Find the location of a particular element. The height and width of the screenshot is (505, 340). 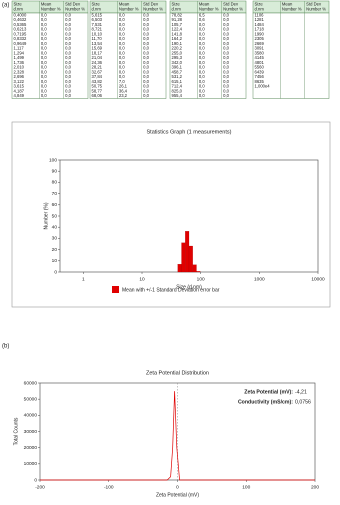

table-cell: 2,328 is located at coordinates (19, 71).